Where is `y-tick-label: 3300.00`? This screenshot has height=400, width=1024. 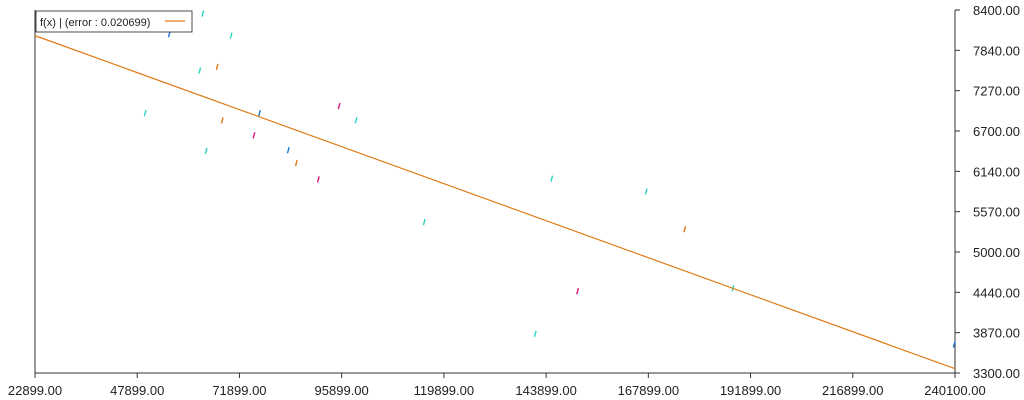
y-tick-label: 3300.00 is located at coordinates (996, 373).